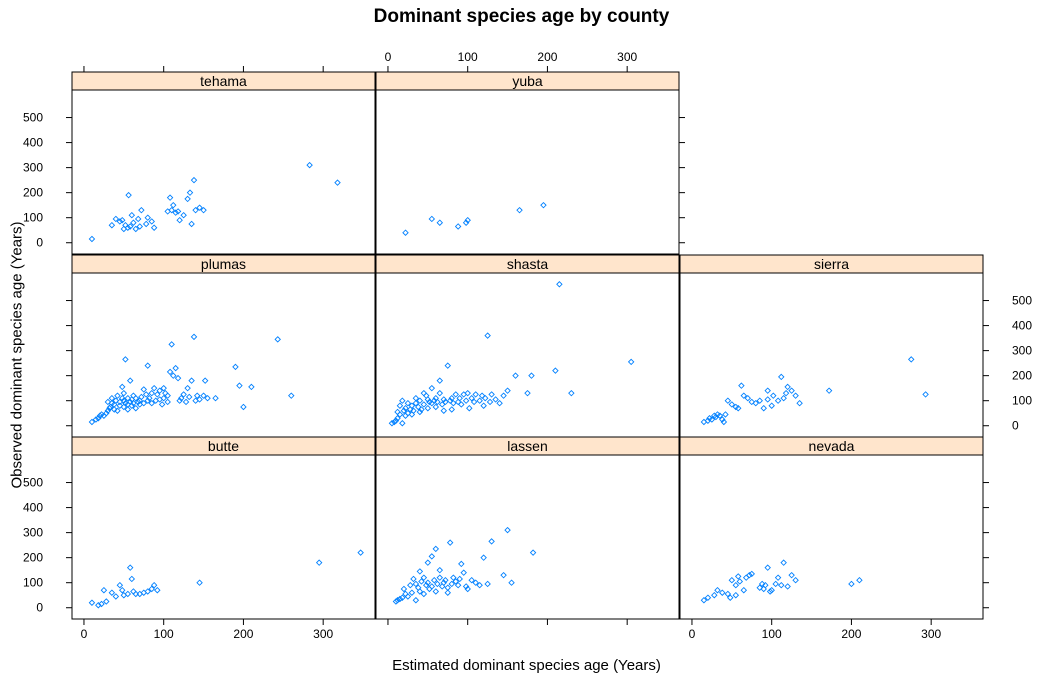  I want to click on y-tick-label: 100, so click(33, 583).